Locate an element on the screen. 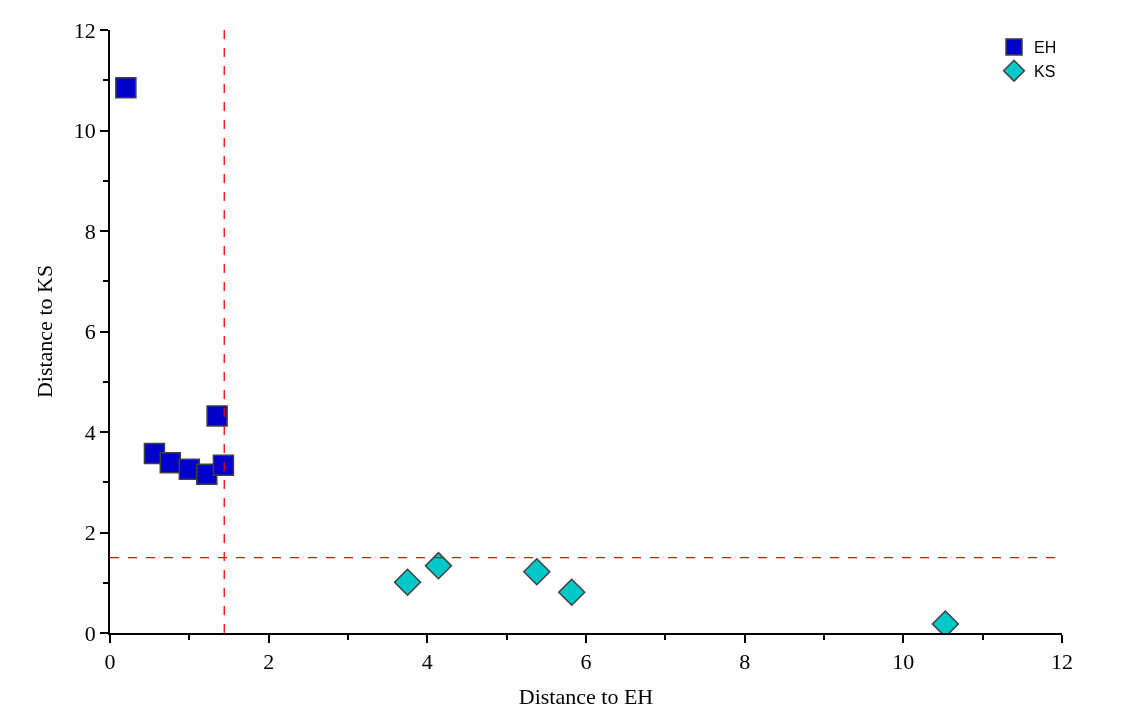  legend-label: EH is located at coordinates (1045, 48).